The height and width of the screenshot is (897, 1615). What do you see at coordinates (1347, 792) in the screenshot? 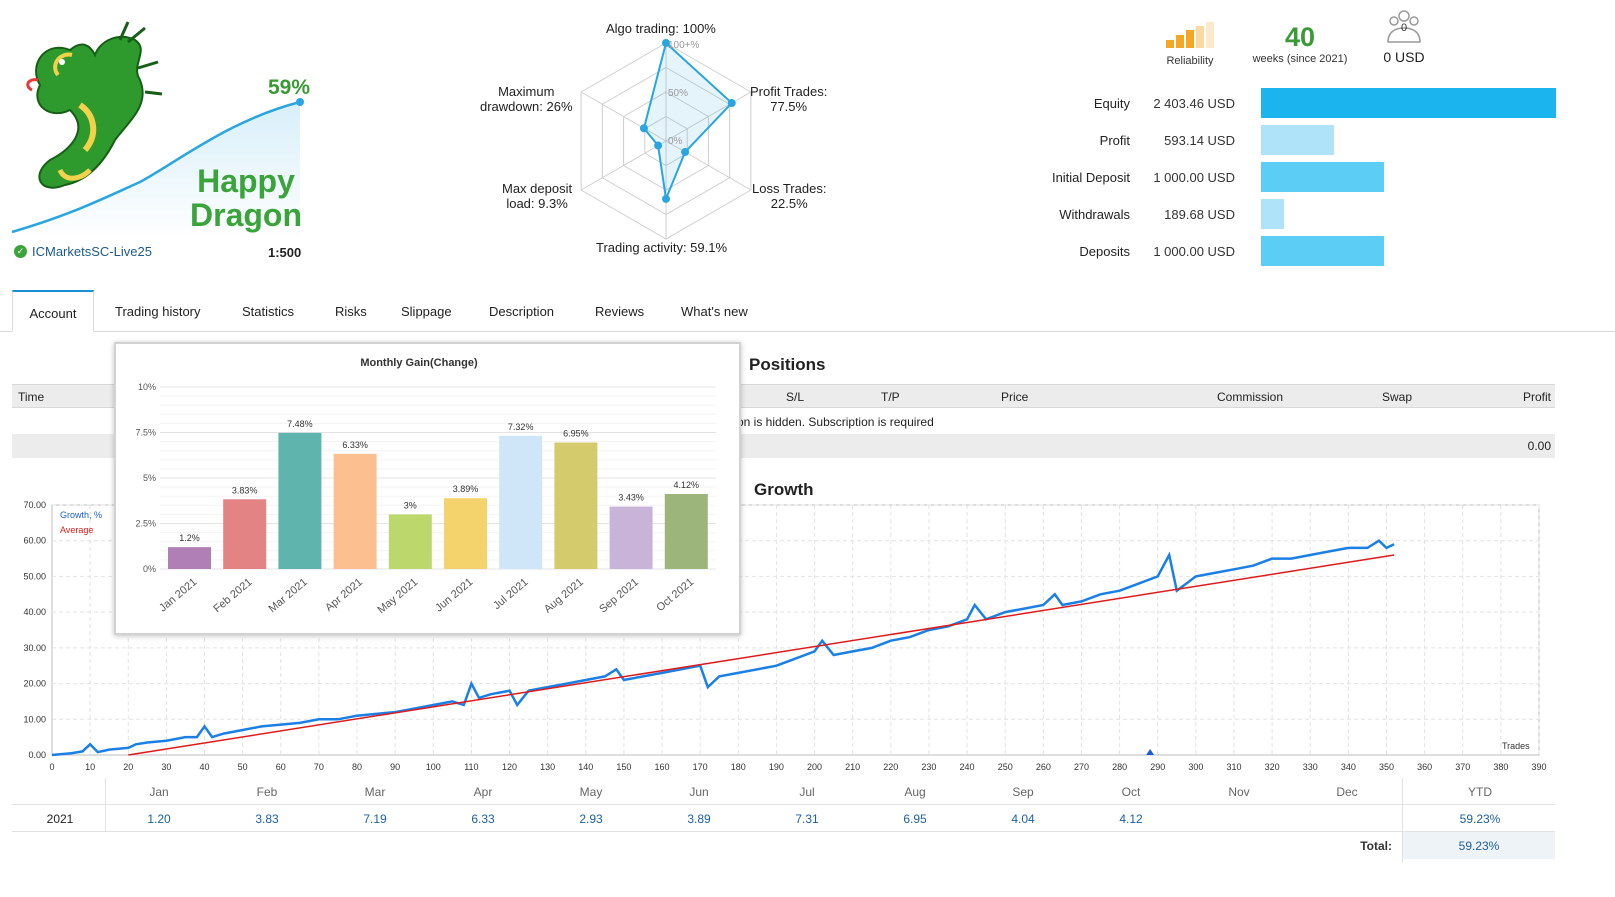
I see `month-header: Dec` at bounding box center [1347, 792].